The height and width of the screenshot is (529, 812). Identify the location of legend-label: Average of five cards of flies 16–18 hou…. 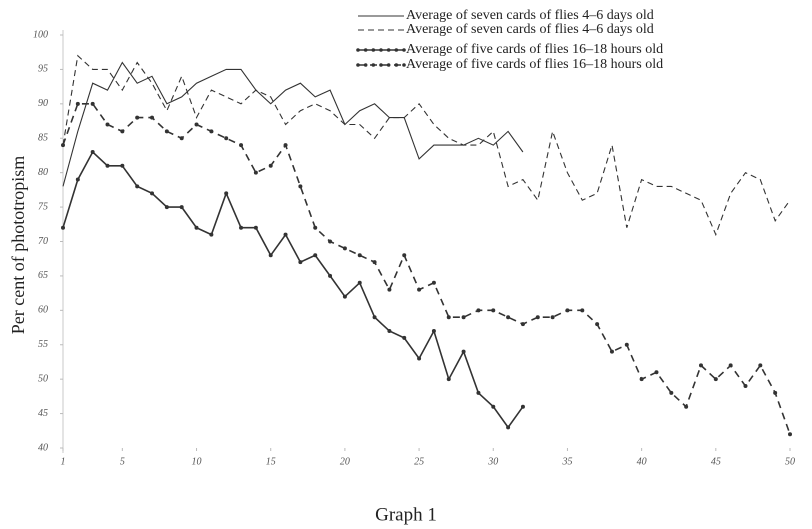
(534, 49).